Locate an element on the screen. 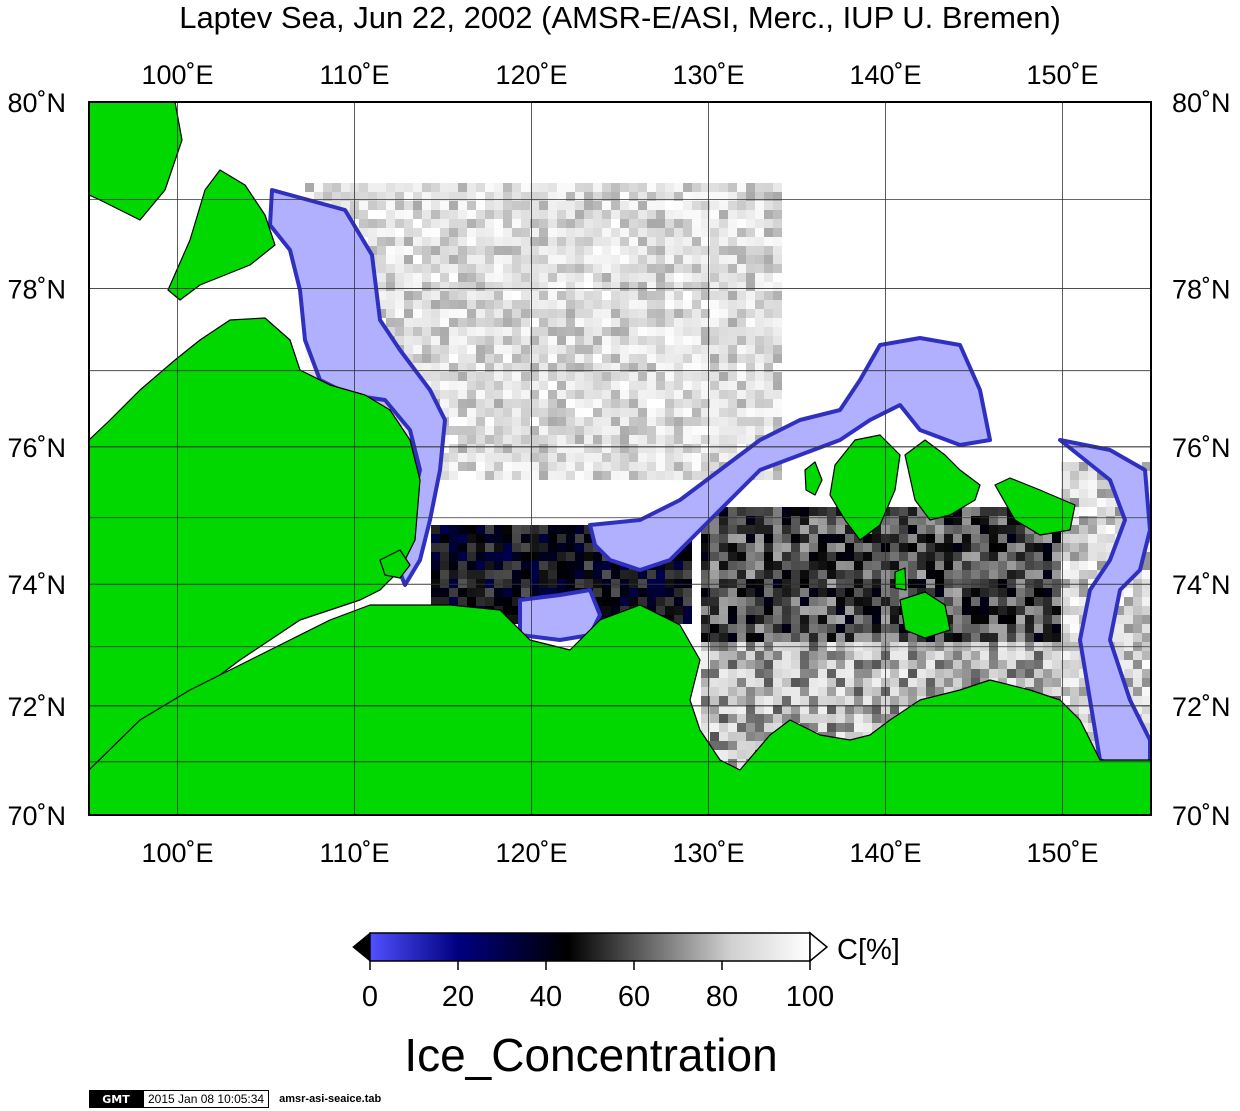 The image size is (1240, 1111). land-belkovsky-island is located at coordinates (813, 478).